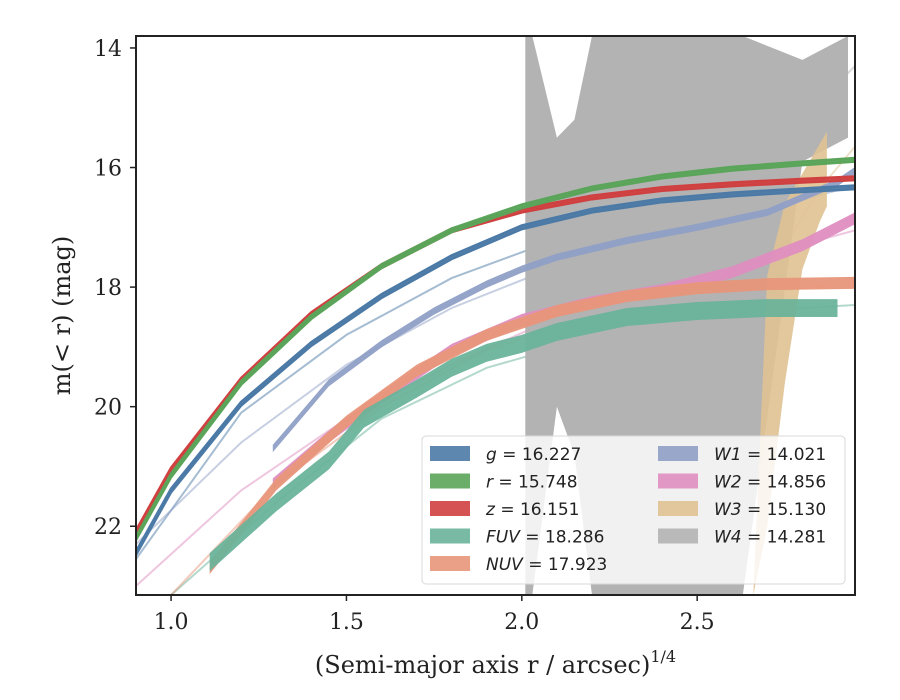 The width and height of the screenshot is (900, 700). Describe the element at coordinates (545, 538) in the screenshot. I see `legend-label: FUV = 18.286` at that location.